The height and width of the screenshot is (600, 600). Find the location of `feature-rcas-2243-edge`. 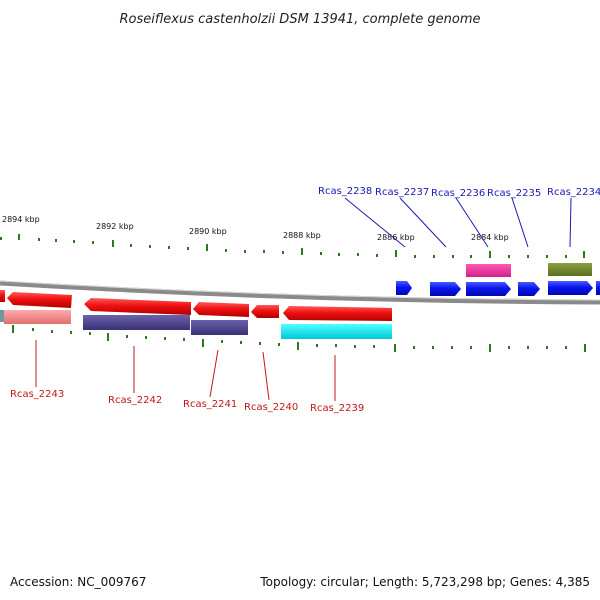

feature-rcas-2243-edge is located at coordinates (2, 316).